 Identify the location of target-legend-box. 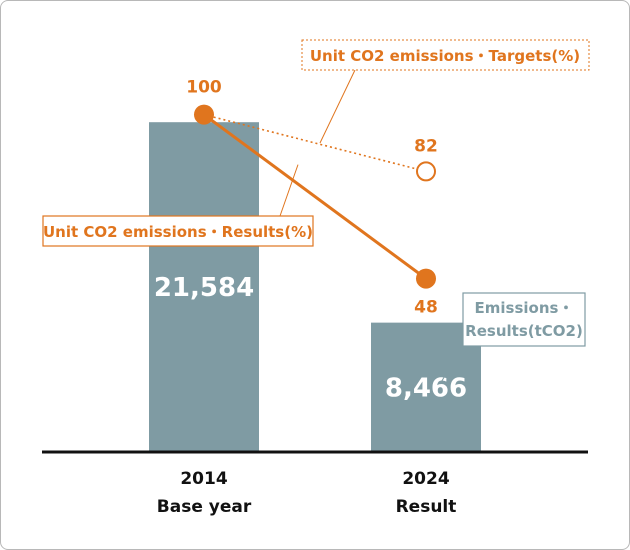
(445, 55).